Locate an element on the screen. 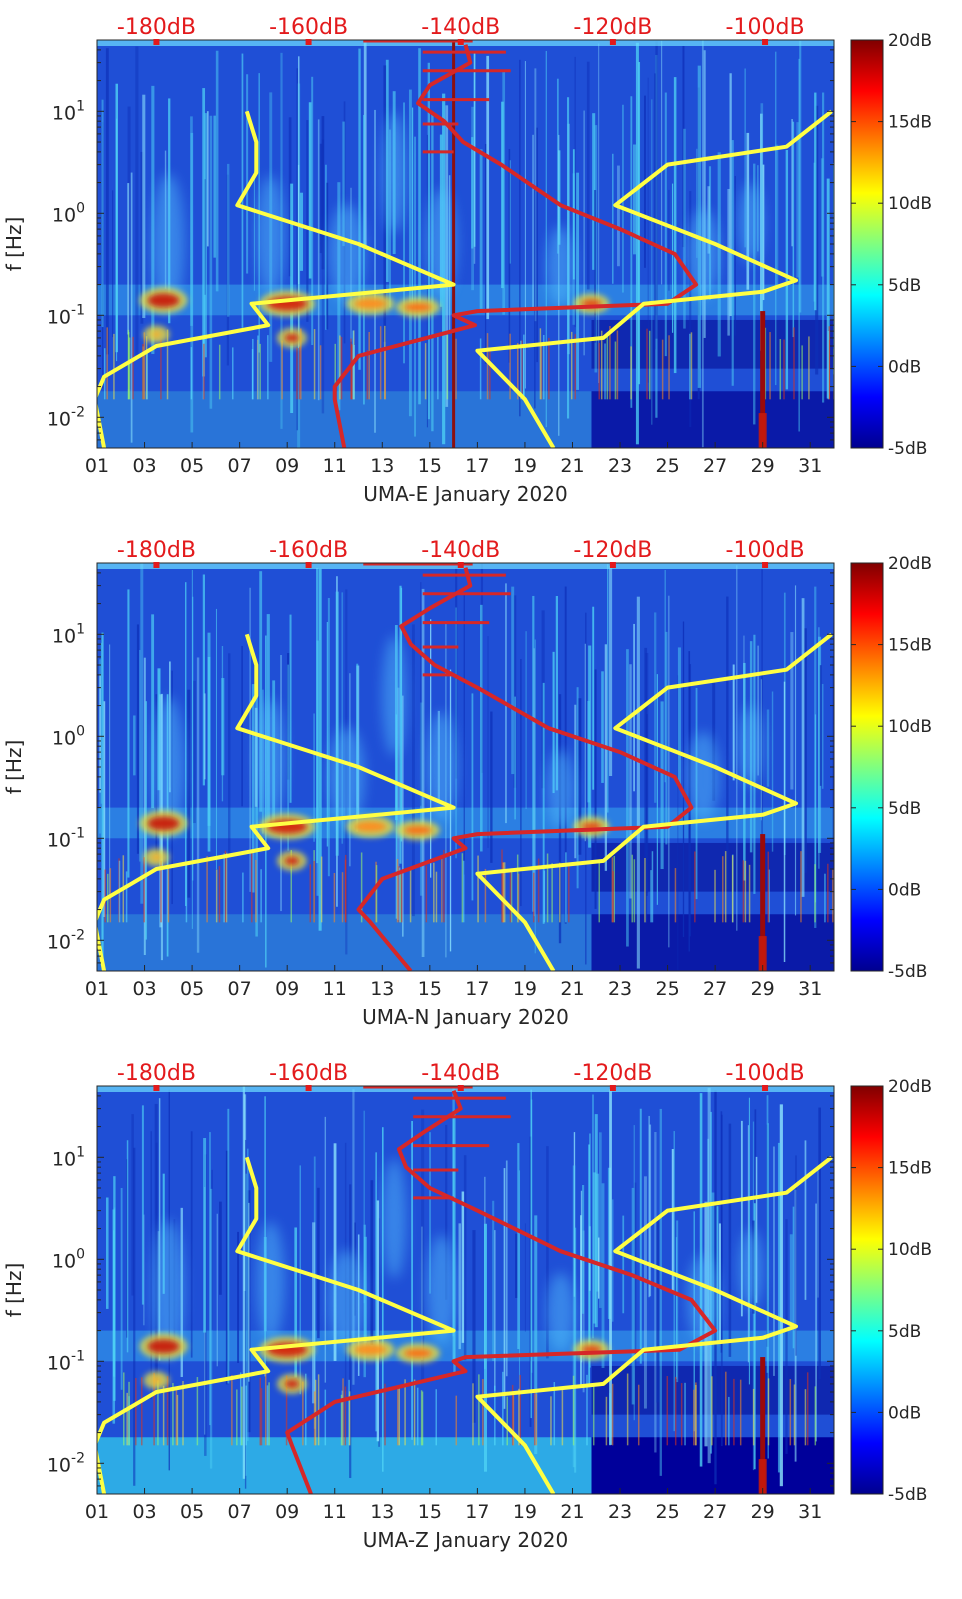 This screenshot has width=962, height=1599. colorbar-label: 10dB is located at coordinates (910, 204).